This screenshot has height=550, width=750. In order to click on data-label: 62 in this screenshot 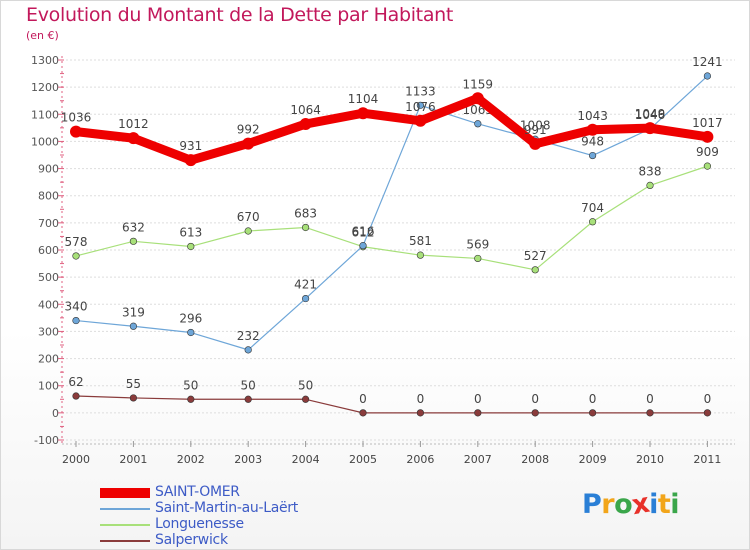, I will do `click(75, 382)`.